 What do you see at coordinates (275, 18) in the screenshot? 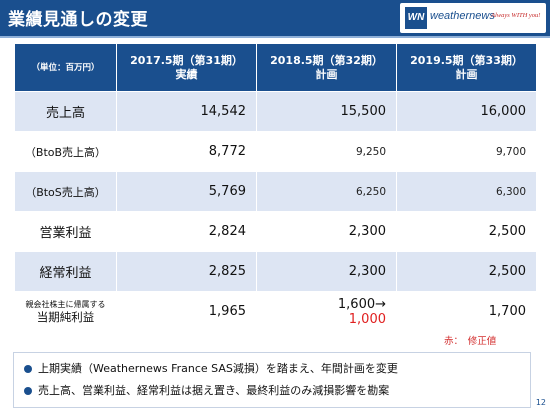
I see `slide-header: 業績見通しの変更 WN weathernews Always WITH you!` at bounding box center [275, 18].